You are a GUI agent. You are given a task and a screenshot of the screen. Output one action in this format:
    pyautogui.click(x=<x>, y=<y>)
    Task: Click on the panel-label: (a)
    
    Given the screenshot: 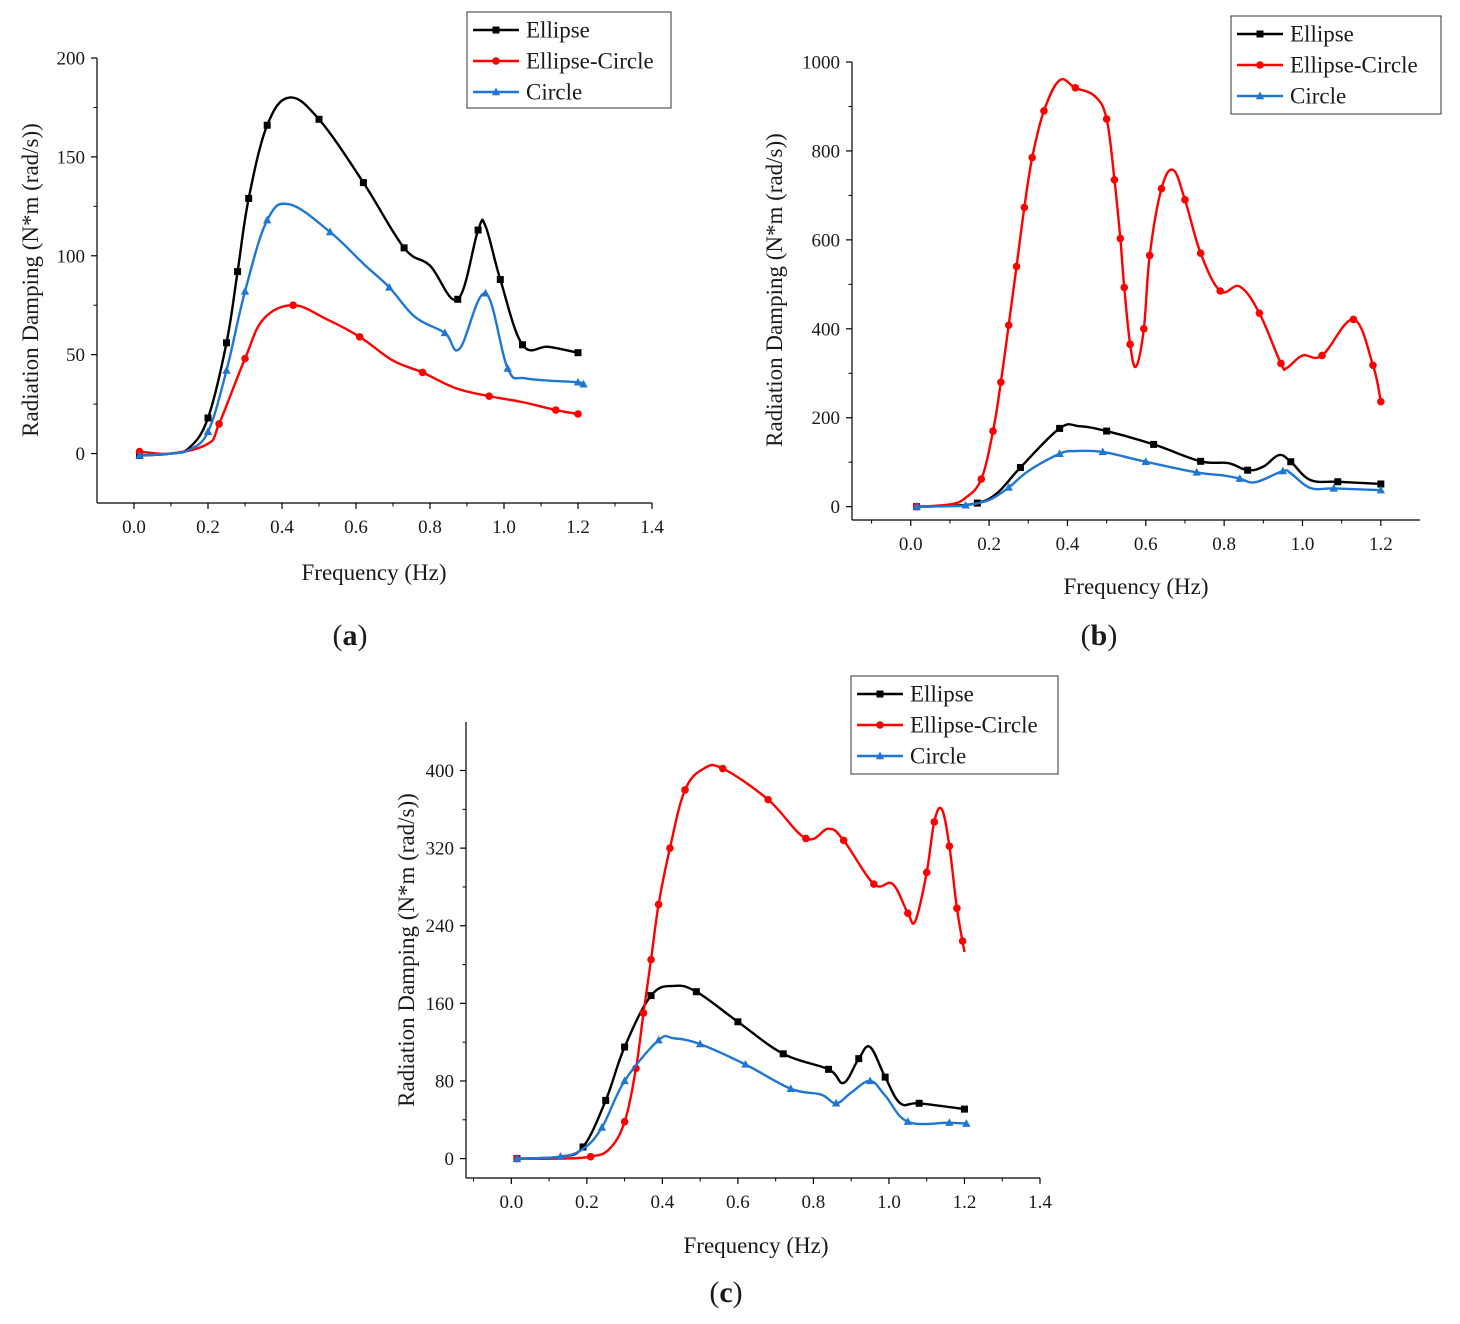 What is the action you would take?
    pyautogui.click(x=350, y=635)
    